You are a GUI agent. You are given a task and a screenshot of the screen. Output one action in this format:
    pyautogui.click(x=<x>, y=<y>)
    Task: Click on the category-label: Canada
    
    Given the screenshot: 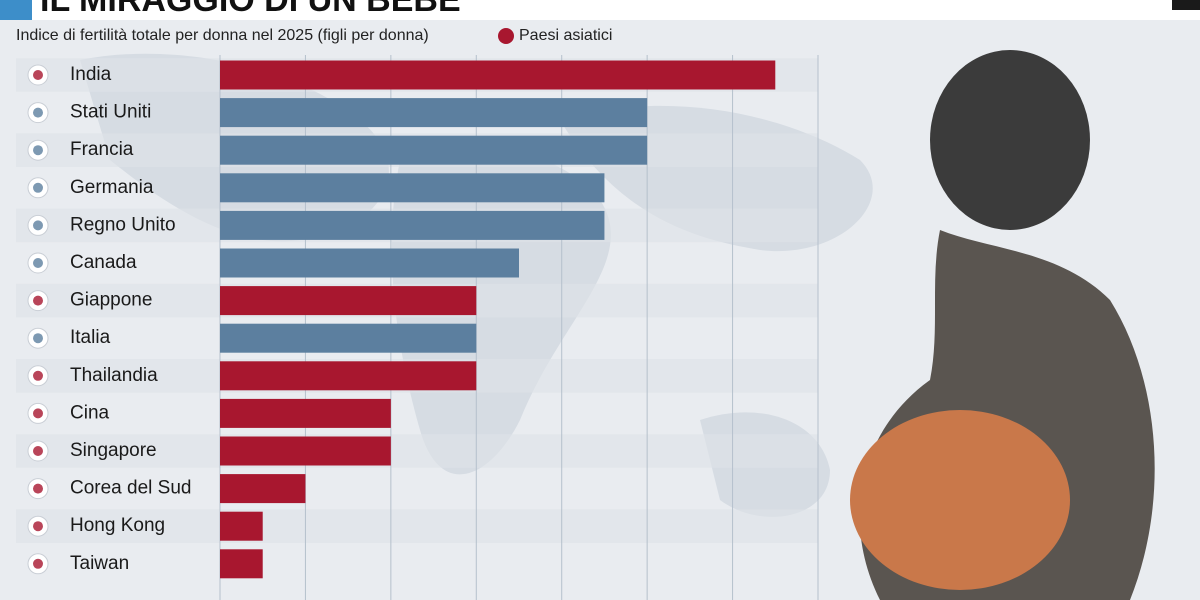 What is the action you would take?
    pyautogui.click(x=103, y=262)
    